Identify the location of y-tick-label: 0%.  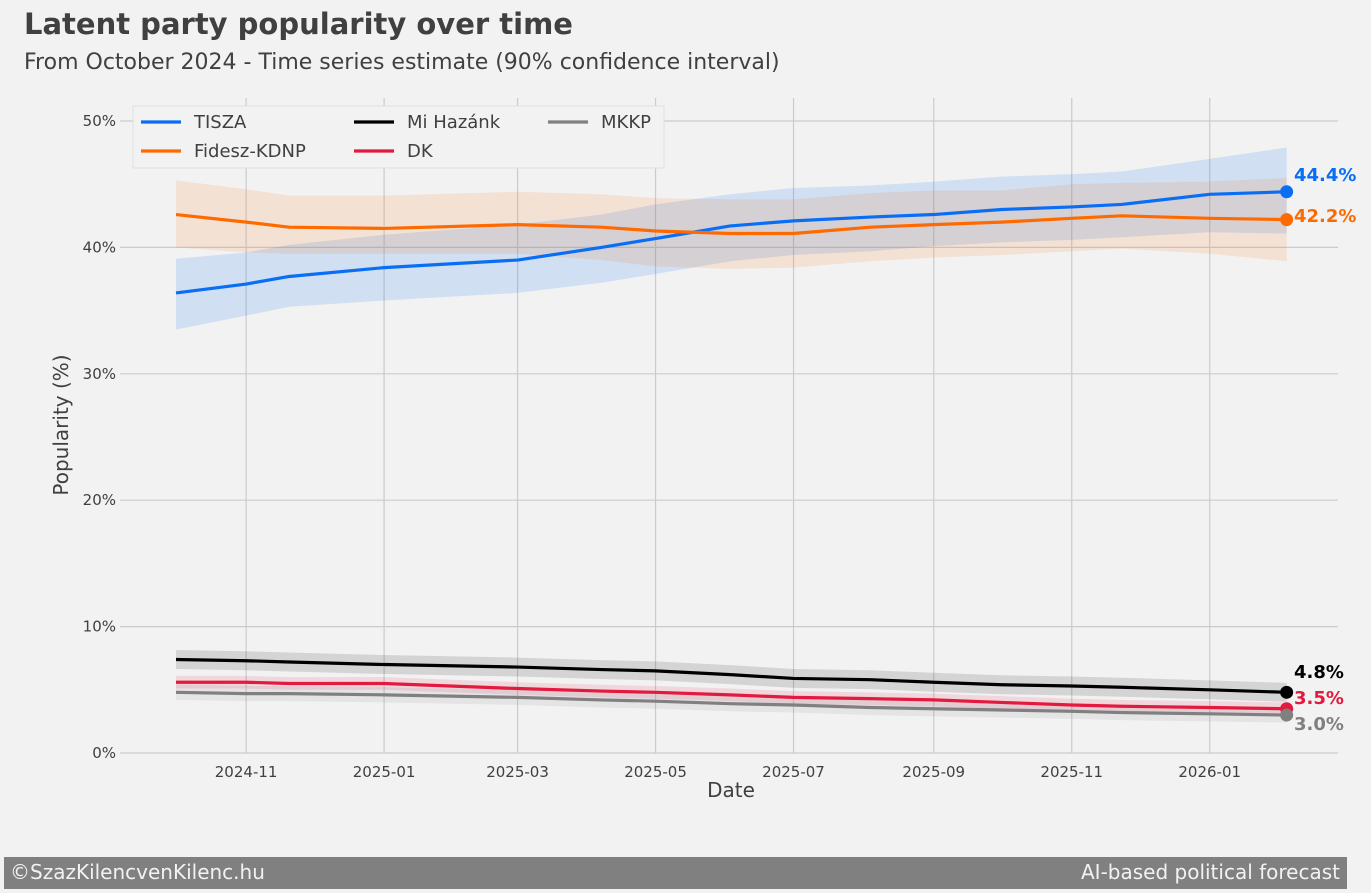
(104, 753).